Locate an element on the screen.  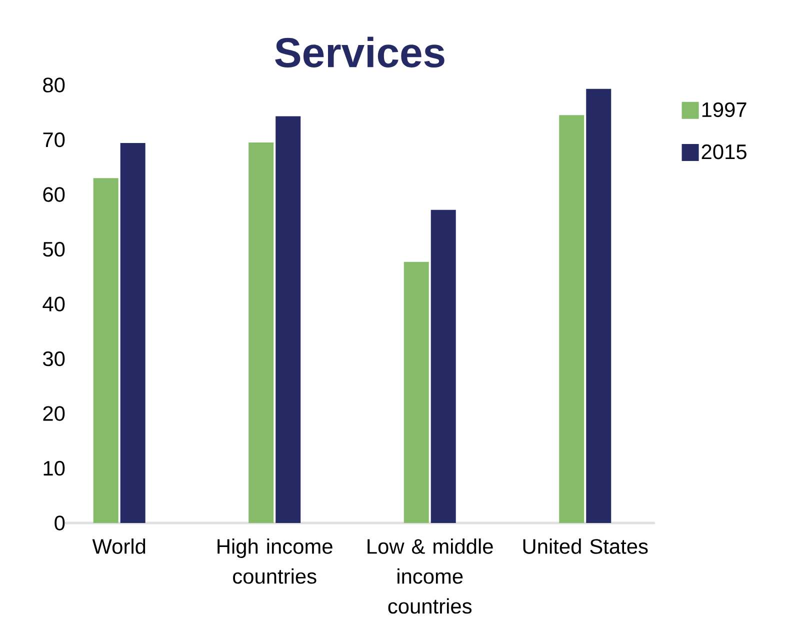
y-tick-label: 50 is located at coordinates (54, 249).